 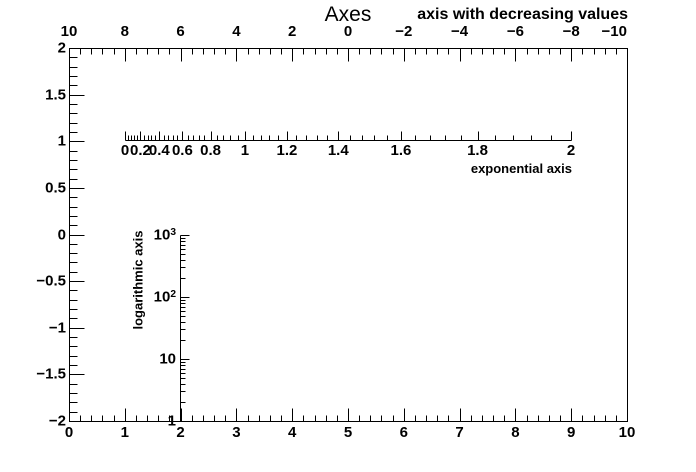 I want to click on tick-label-x-bottom: 9, so click(x=571, y=432).